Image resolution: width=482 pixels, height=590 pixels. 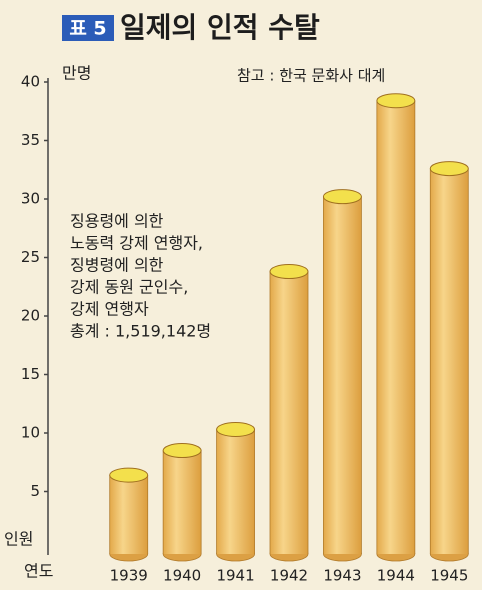 I want to click on y-label: 인원, so click(x=18, y=539).